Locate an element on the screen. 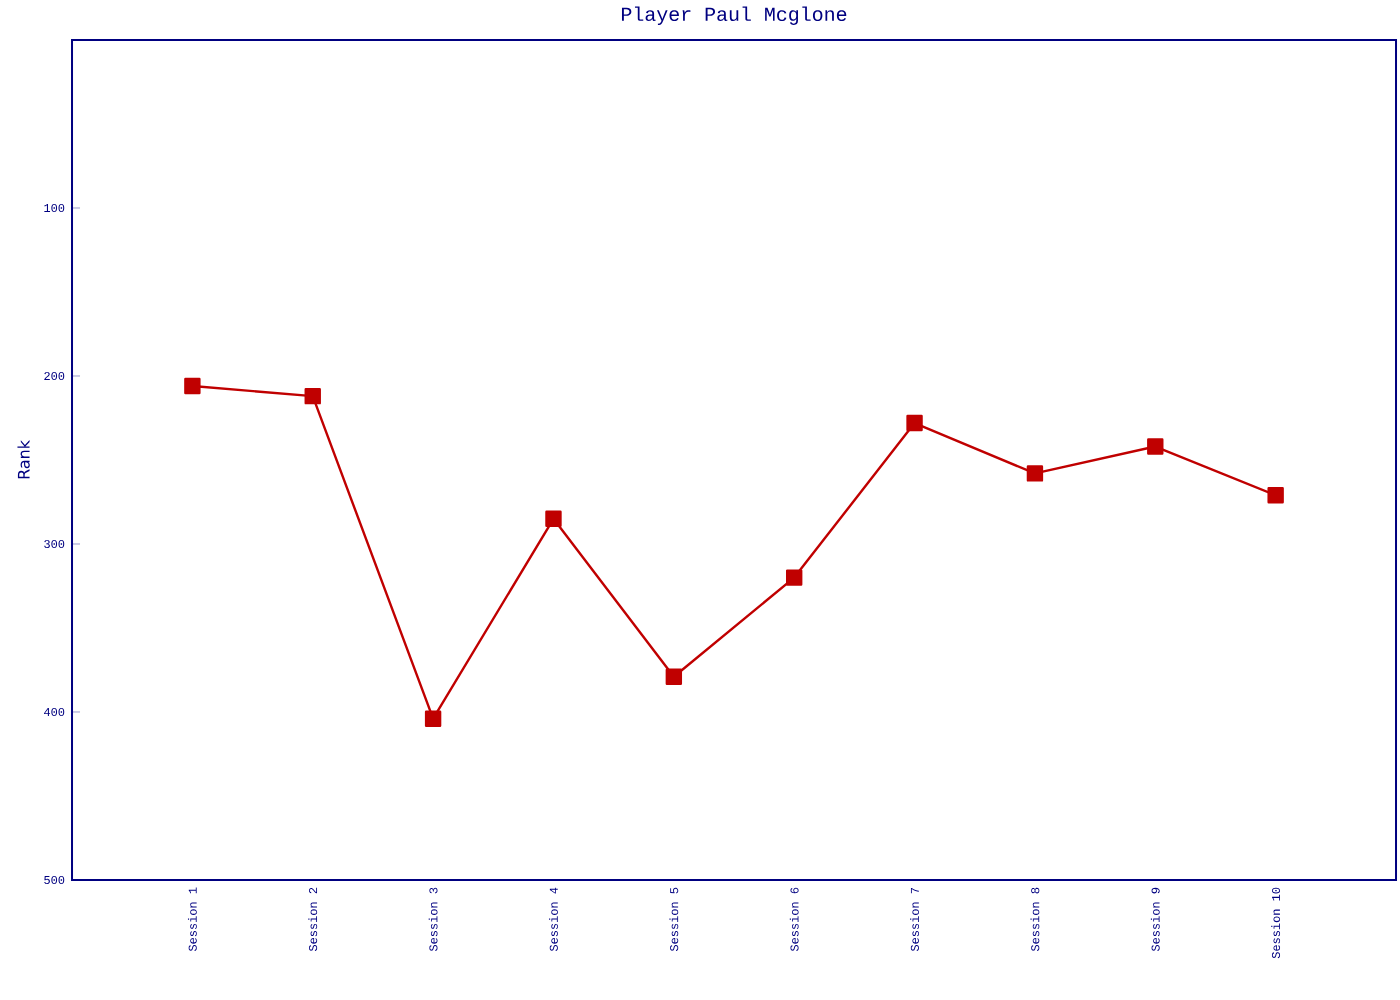  chart-title: Player Paul Mcglone is located at coordinates (734, 15).